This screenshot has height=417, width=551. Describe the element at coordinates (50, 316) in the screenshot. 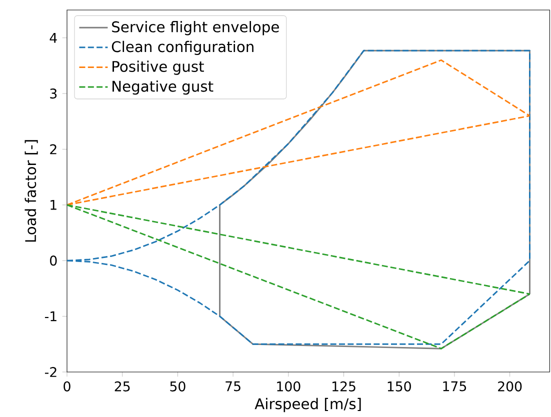

I see `y-tick-label: -1` at that location.